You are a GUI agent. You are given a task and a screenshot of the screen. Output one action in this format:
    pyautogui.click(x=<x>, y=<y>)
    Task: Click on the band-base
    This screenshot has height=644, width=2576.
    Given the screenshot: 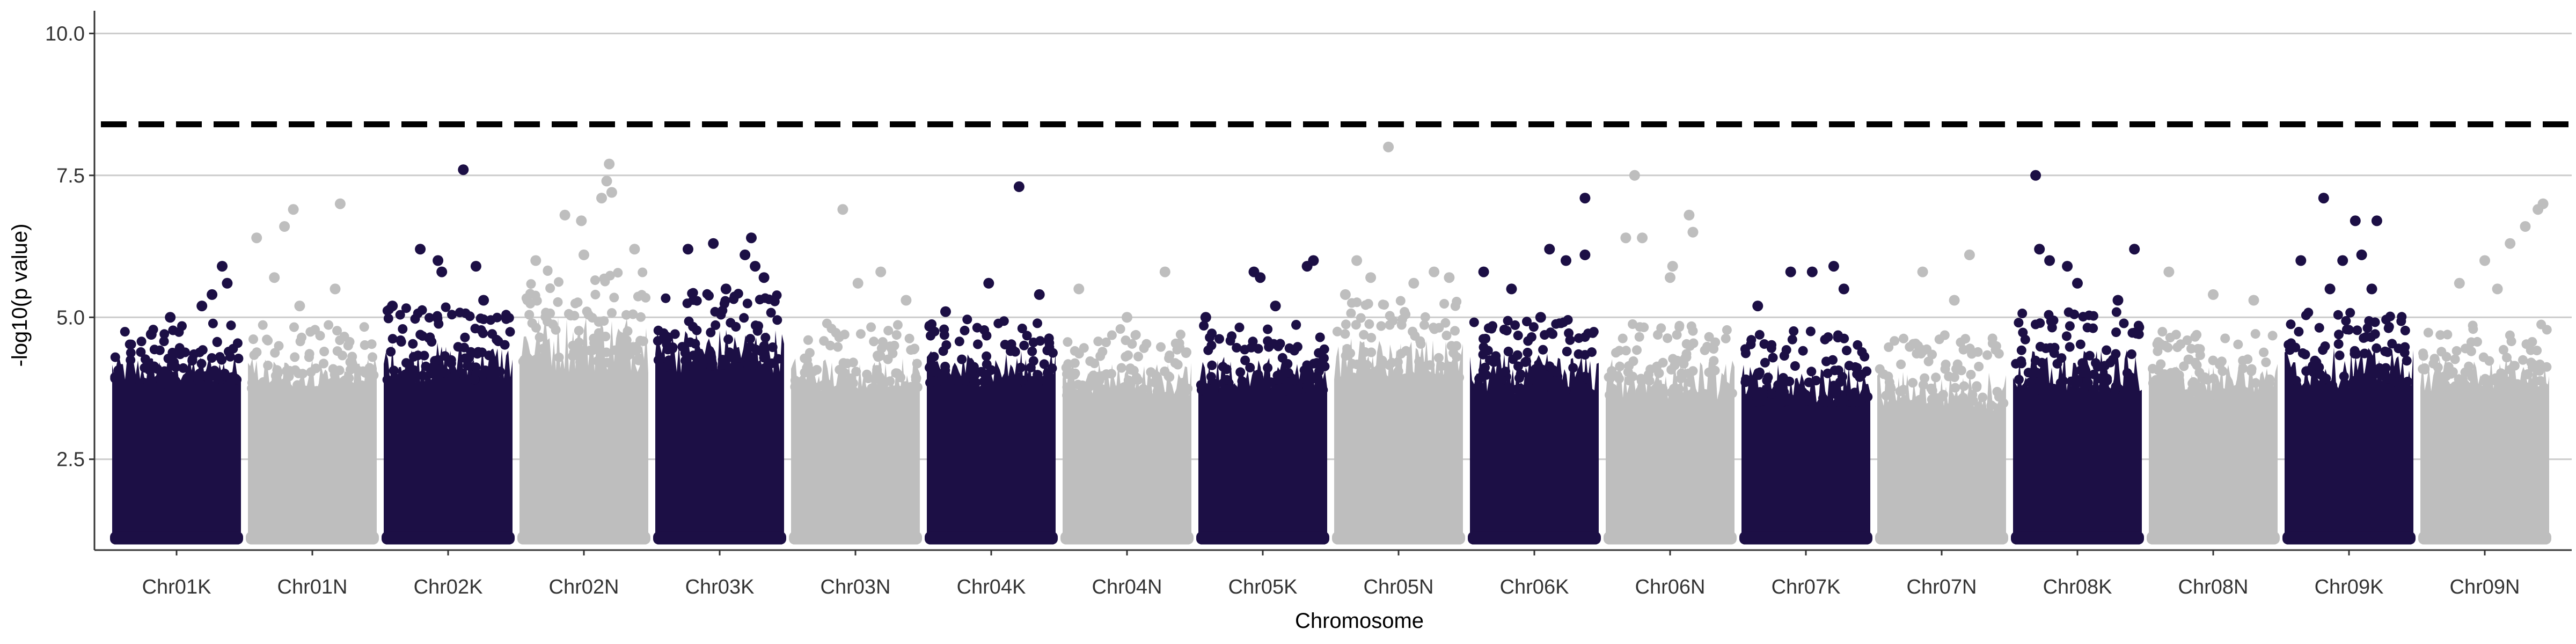 What is the action you would take?
    pyautogui.click(x=1398, y=538)
    